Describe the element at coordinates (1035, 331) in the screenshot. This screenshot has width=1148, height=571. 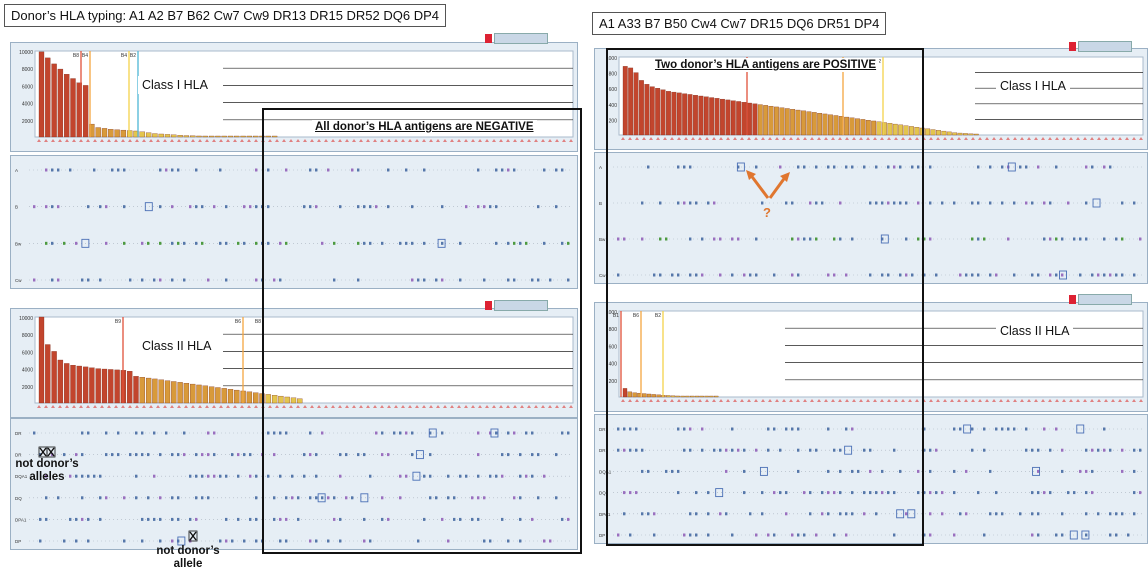
I see `right-class2-label: Class II HLA` at that location.